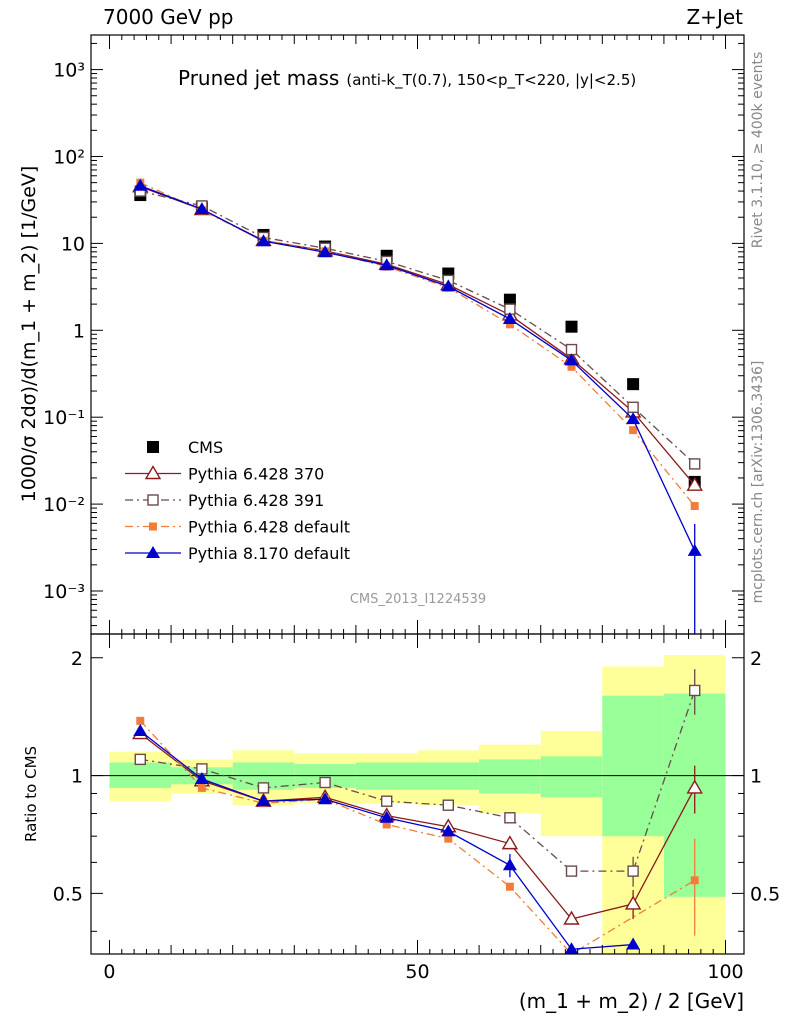 The width and height of the screenshot is (786, 1028). What do you see at coordinates (64, 505) in the screenshot?
I see `y-tick-label: 10⁻²` at bounding box center [64, 505].